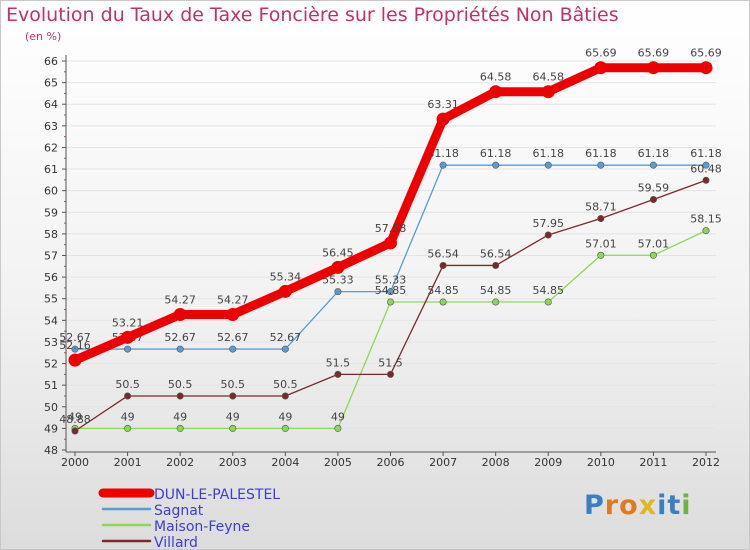 The width and height of the screenshot is (750, 550). What do you see at coordinates (176, 542) in the screenshot?
I see `legend-label: Villard` at bounding box center [176, 542].